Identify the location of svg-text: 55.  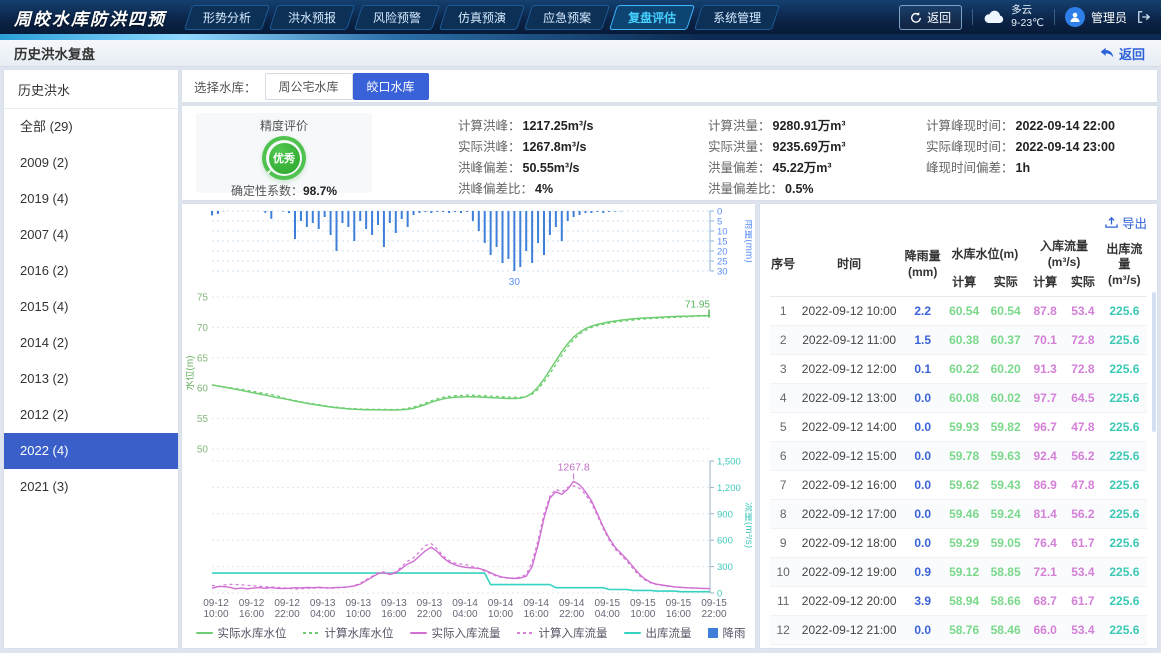
(203, 419).